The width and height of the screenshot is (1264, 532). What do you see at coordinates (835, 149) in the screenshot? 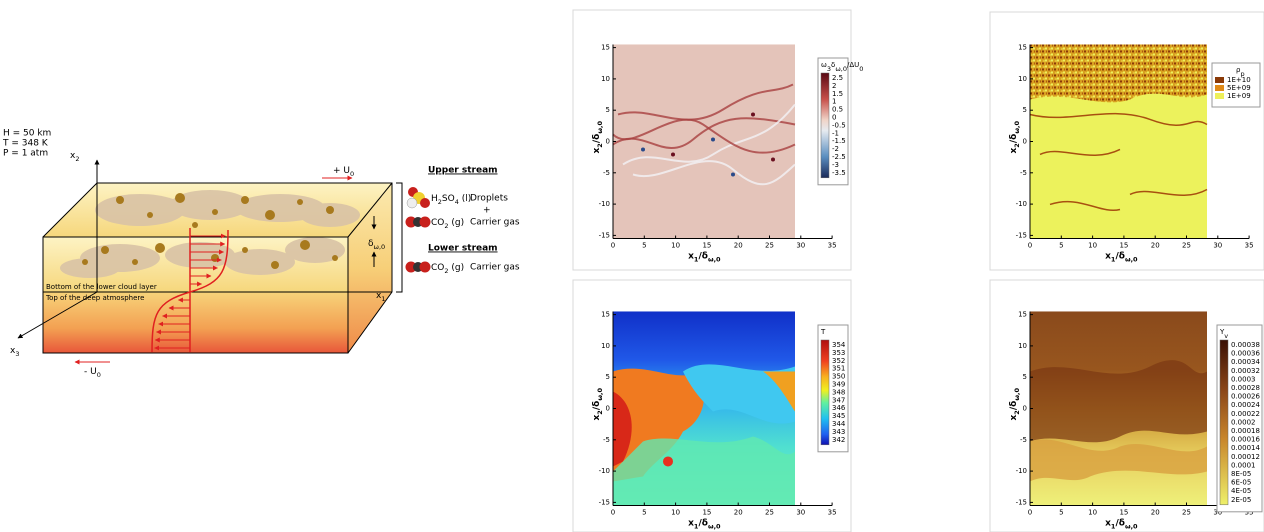
I see `colorbar-label: -2` at bounding box center [835, 149].